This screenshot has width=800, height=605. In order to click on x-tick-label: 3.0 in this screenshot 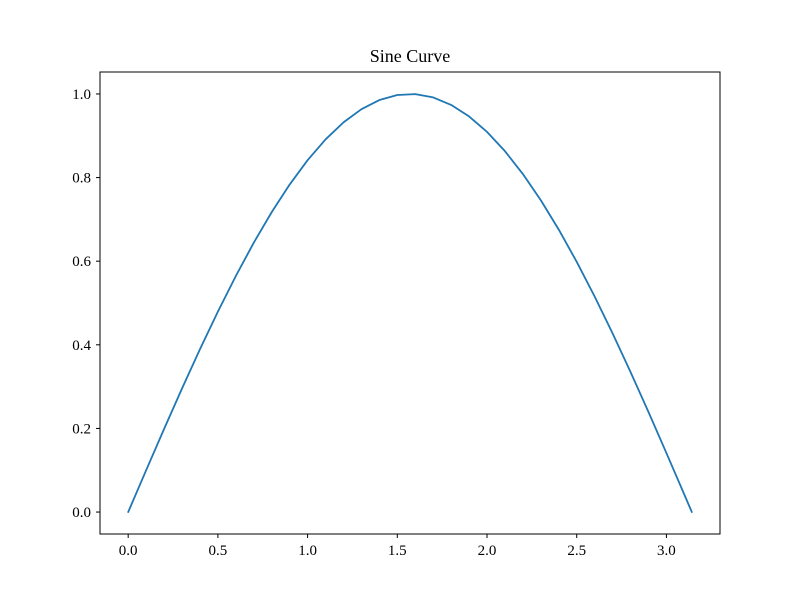, I will do `click(666, 551)`.